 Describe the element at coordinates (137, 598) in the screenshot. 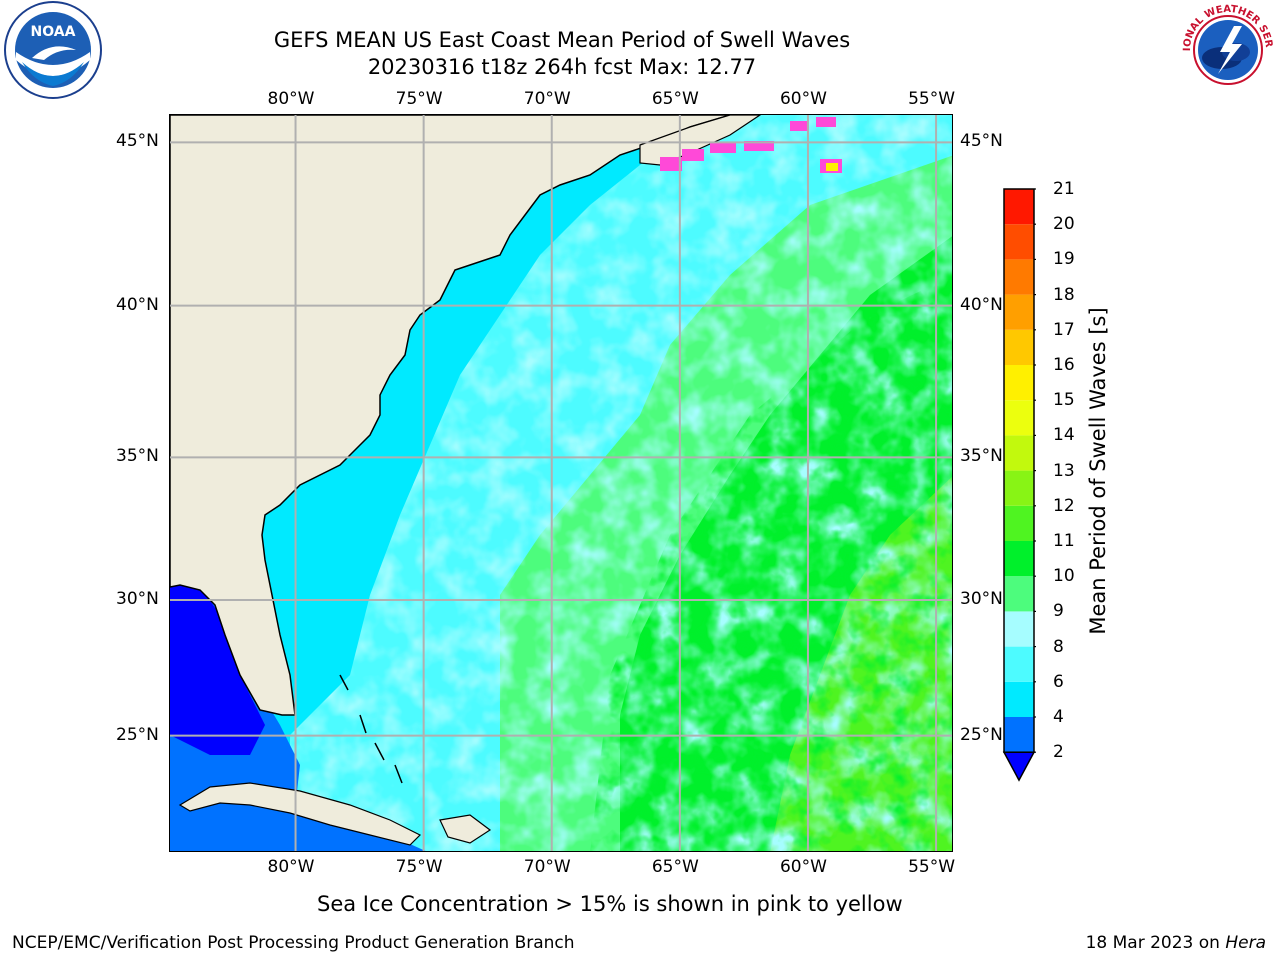

I see `lat-tick-label-left: 30°N` at that location.